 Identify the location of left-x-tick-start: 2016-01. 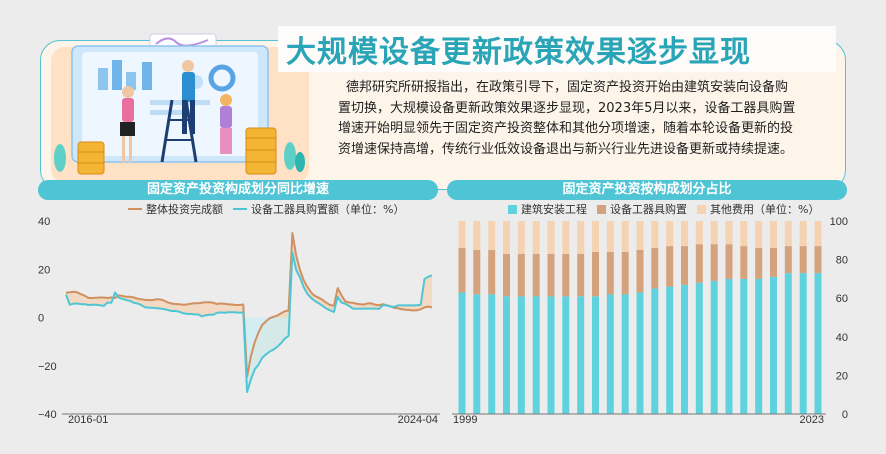
(88, 420).